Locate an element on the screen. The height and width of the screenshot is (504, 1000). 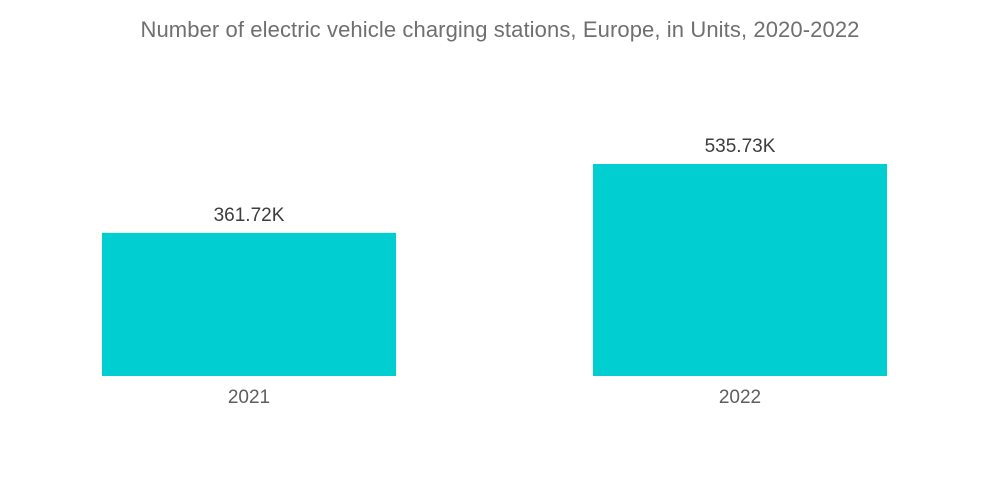
x-tick-label-2021: 2021 is located at coordinates (249, 397).